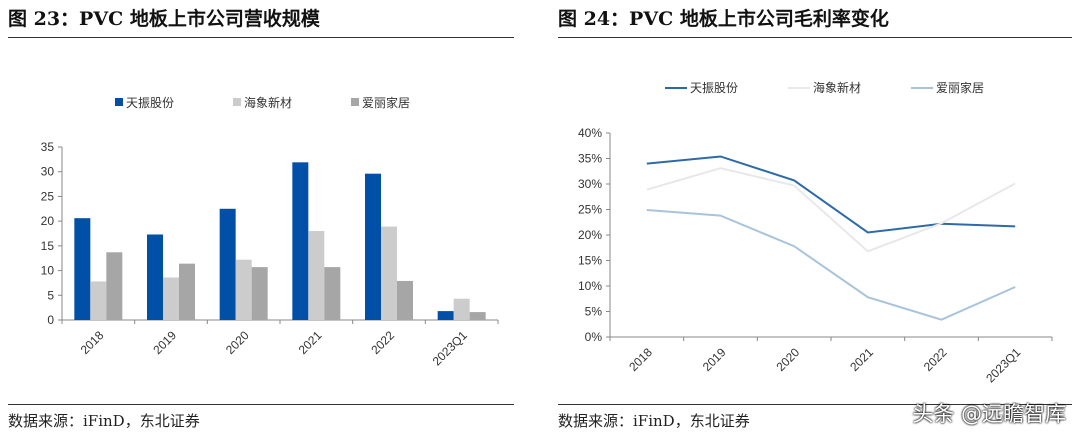 Image resolution: width=1080 pixels, height=440 pixels. I want to click on line-x-tick-label: 2018, so click(640, 359).